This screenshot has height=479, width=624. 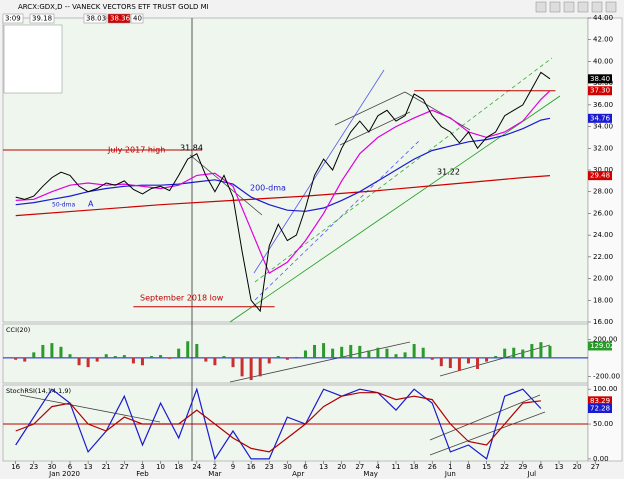 What do you see at coordinates (603, 279) in the screenshot?
I see `y-tick-label: 20.00` at bounding box center [603, 279].